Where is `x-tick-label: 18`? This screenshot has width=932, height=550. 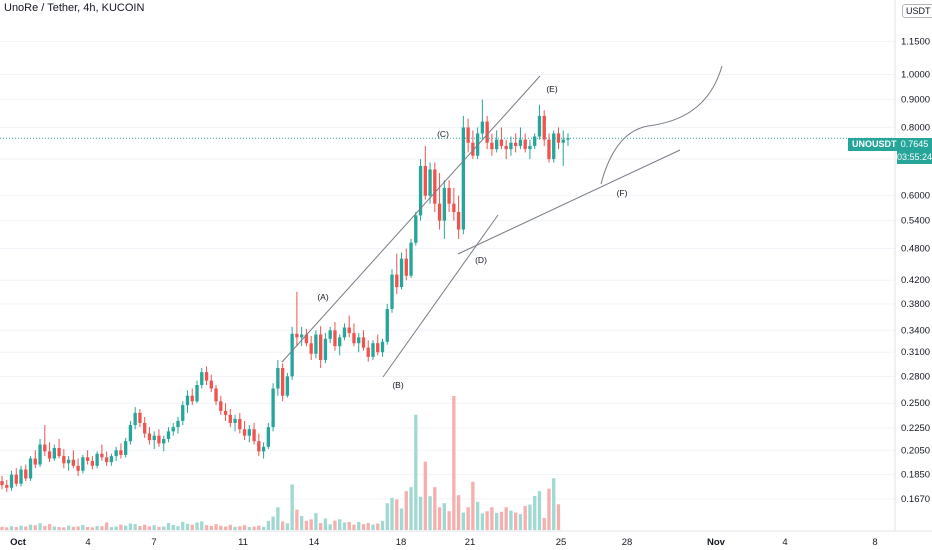 x-tick-label: 18 is located at coordinates (401, 542).